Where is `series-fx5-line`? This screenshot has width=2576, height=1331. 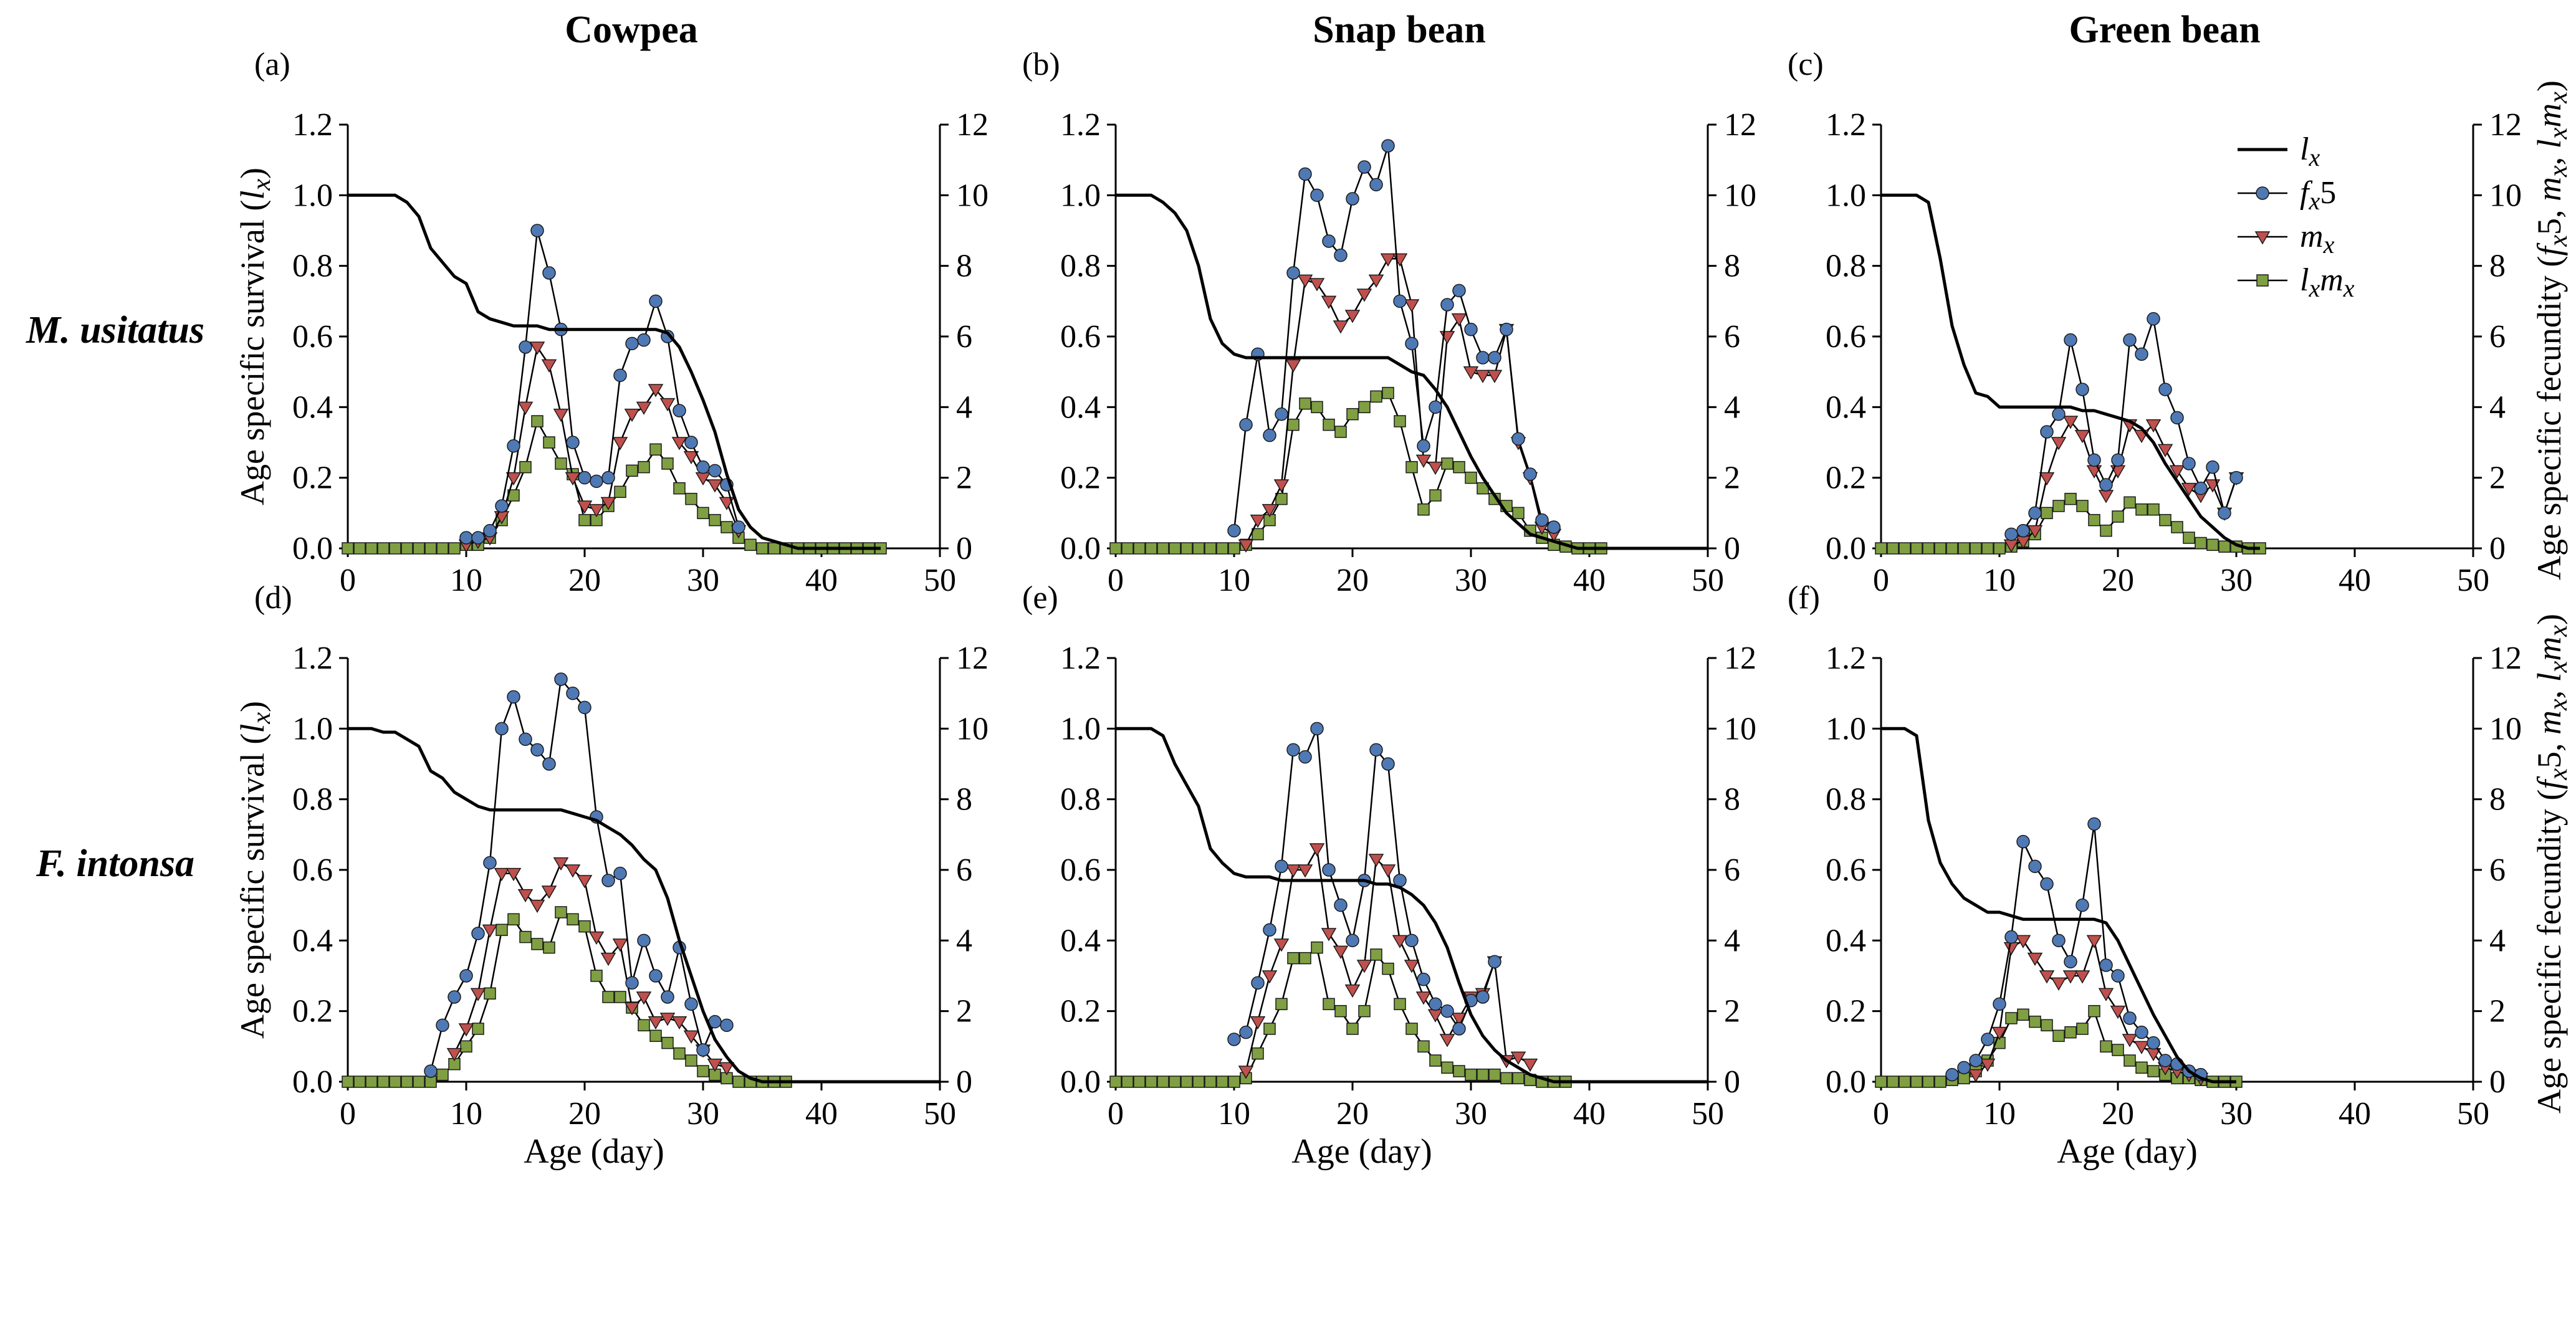 series-fx5-line is located at coordinates (2076, 949).